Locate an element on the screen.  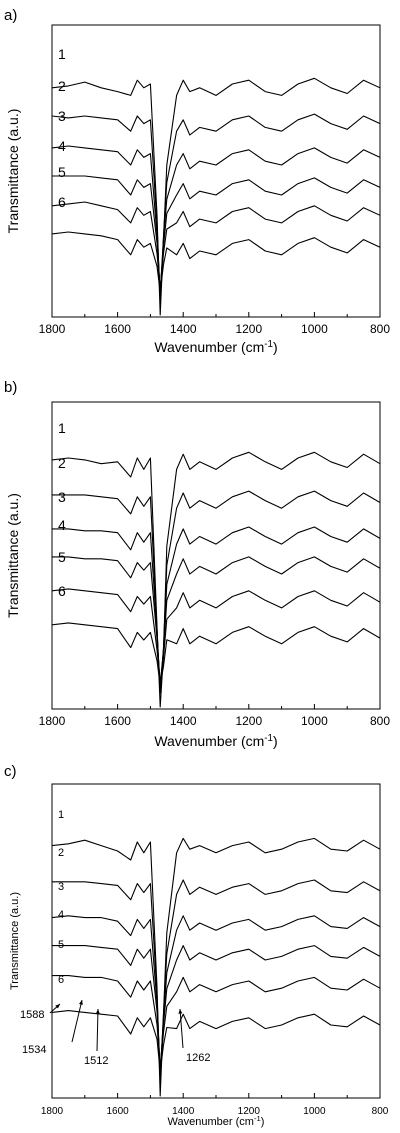
annotation-label-1512: 1512 is located at coordinates (96, 1061).